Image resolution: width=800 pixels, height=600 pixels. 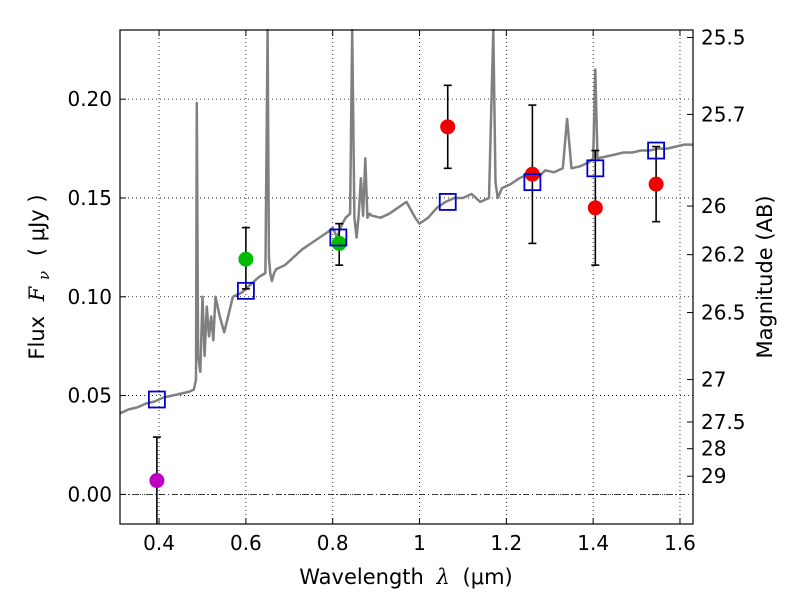 I want to click on x-tick-label-4: 1.2, so click(x=506, y=543).